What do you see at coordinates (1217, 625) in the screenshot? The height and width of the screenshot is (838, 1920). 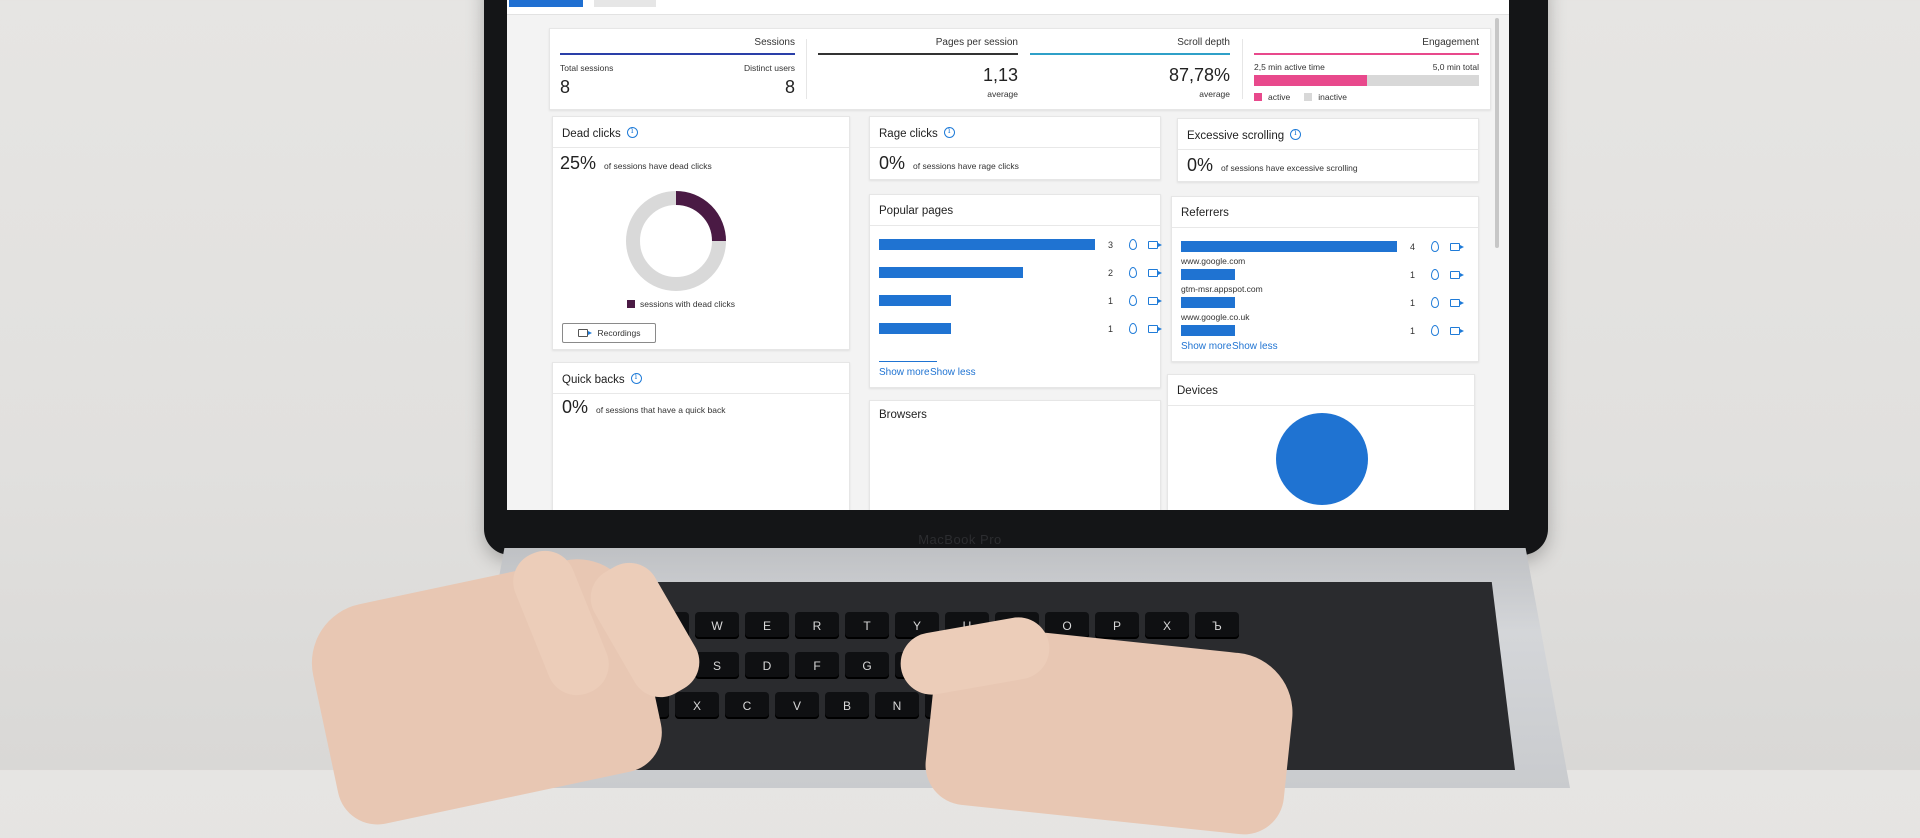 I see `keyboard-key: Ъ` at bounding box center [1217, 625].